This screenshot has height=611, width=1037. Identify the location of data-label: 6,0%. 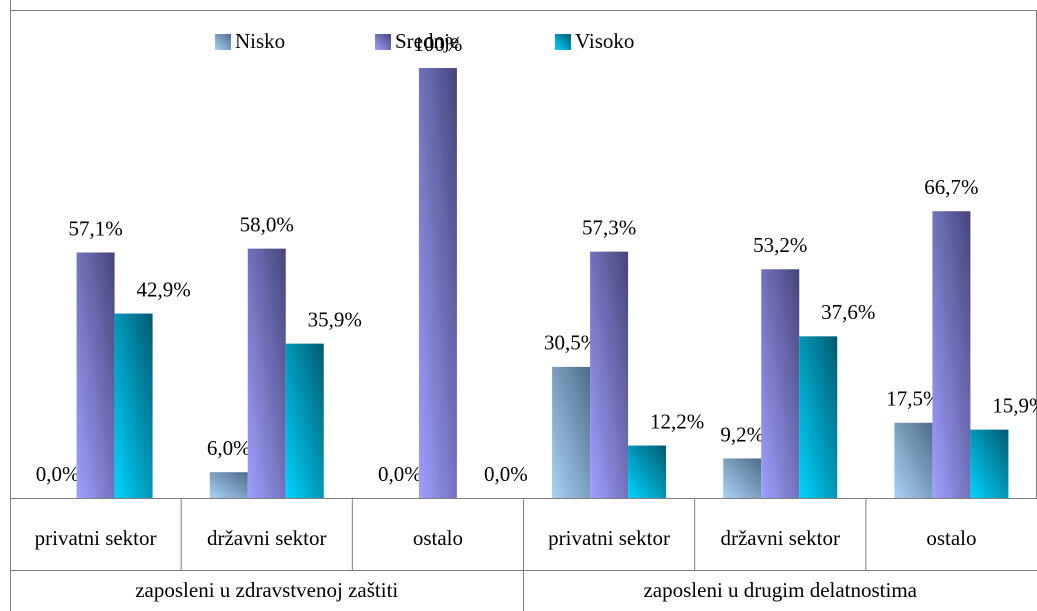
(229, 448).